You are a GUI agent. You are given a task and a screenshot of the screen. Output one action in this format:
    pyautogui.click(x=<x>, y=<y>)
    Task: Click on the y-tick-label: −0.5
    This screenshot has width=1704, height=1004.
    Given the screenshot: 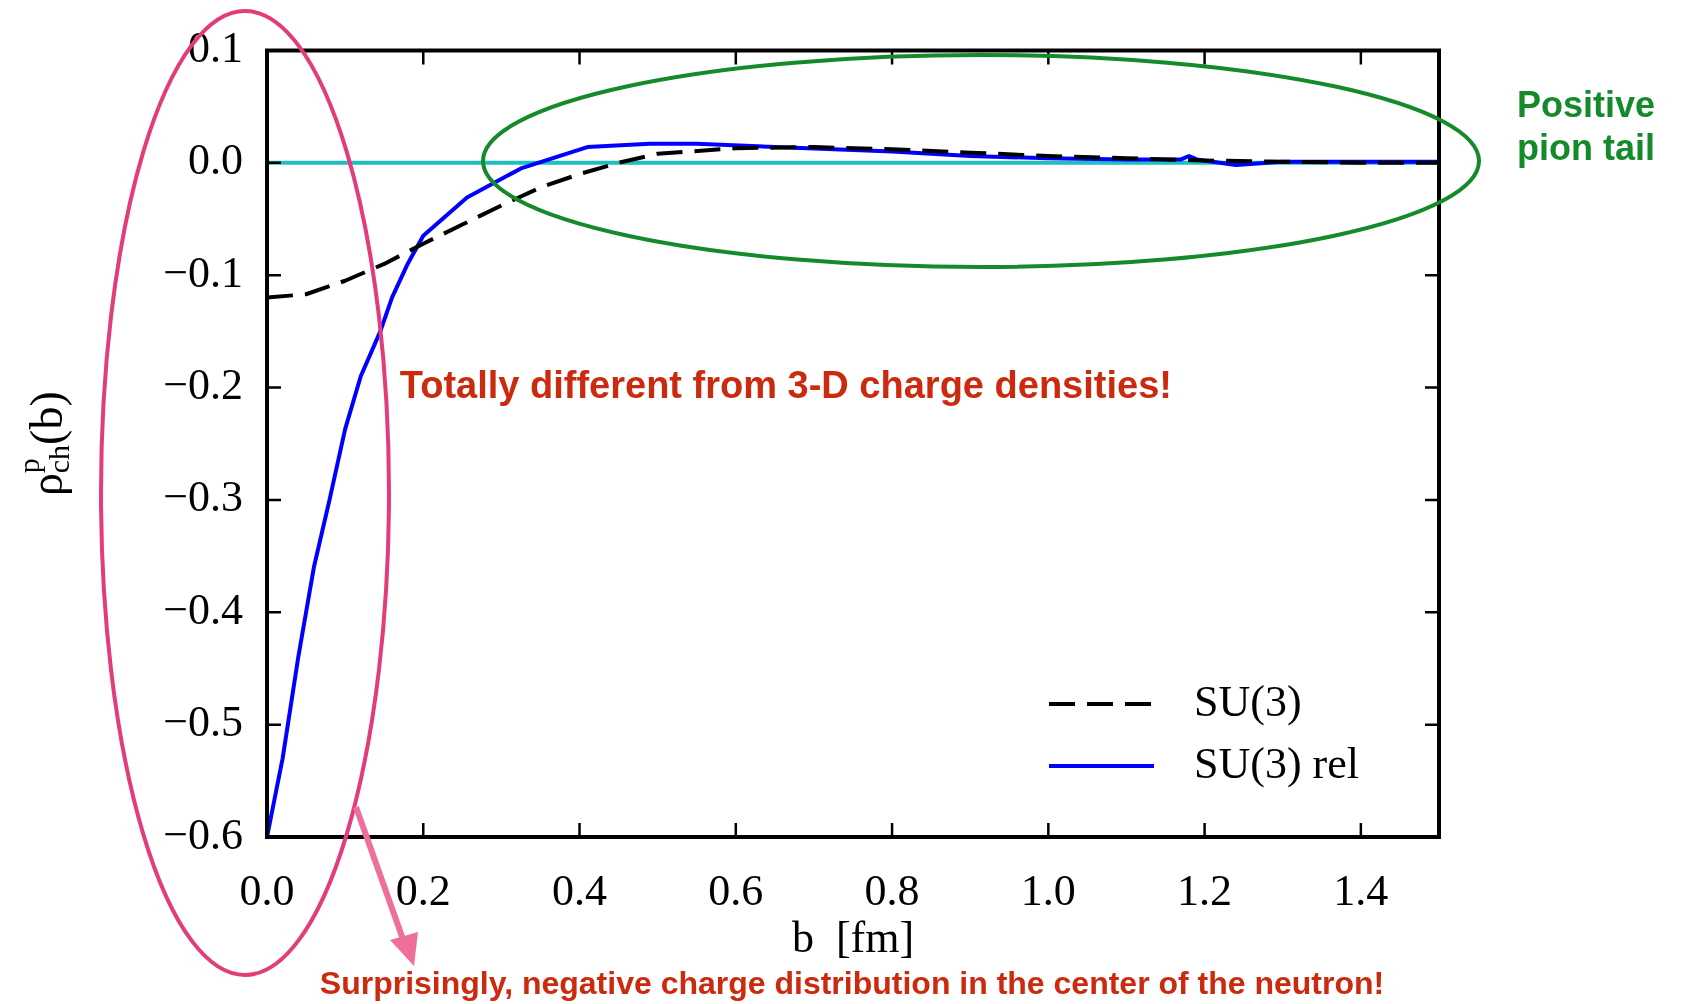 What is the action you would take?
    pyautogui.click(x=203, y=722)
    